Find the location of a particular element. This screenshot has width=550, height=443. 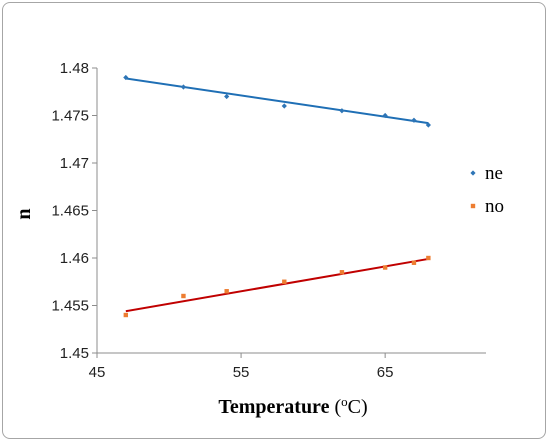

y-tick-label: 1.46 is located at coordinates (74, 258).